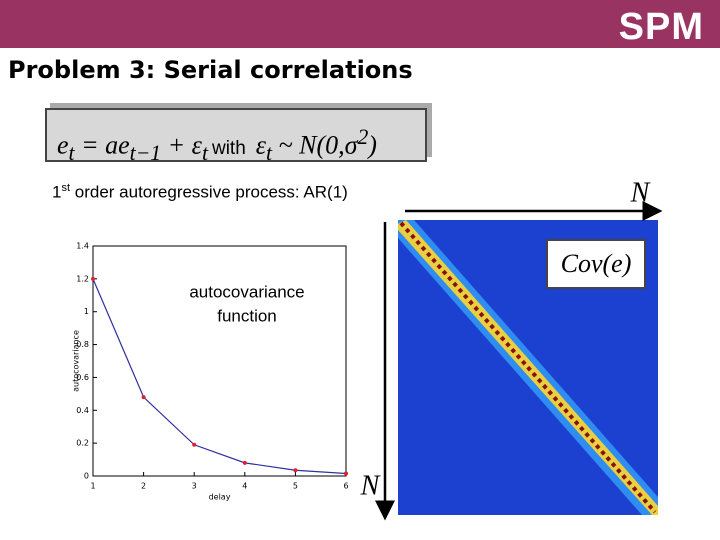  I want to click on cov-label: Cov(e), so click(596, 263).